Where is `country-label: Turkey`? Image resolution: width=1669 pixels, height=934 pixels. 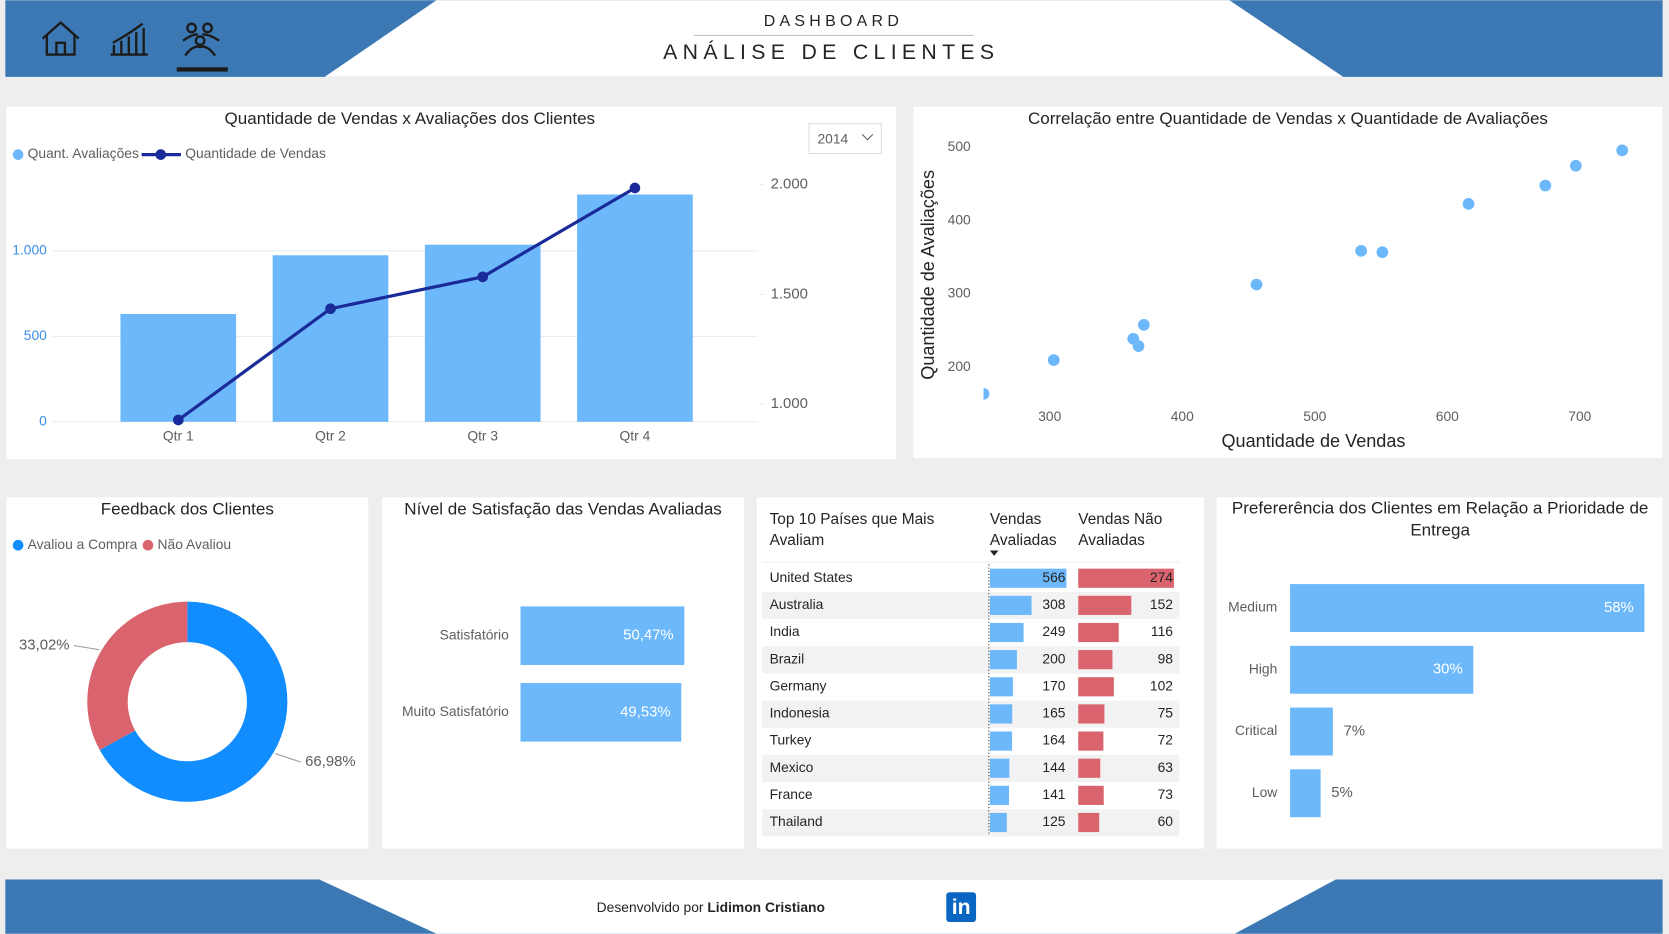
country-label: Turkey is located at coordinates (791, 740).